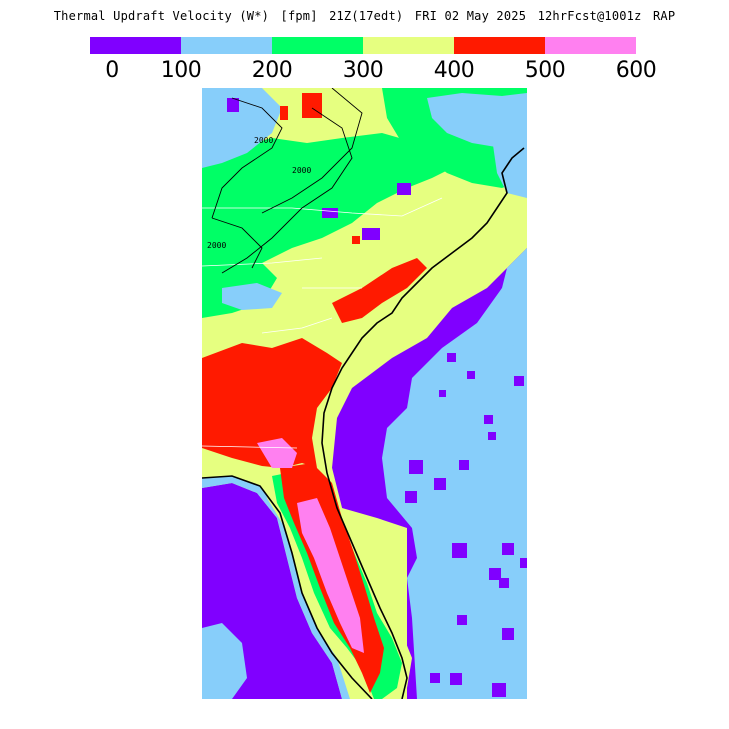  What do you see at coordinates (502, 310) in the screenshot?
I see `ocean-blue-patch` at bounding box center [502, 310].